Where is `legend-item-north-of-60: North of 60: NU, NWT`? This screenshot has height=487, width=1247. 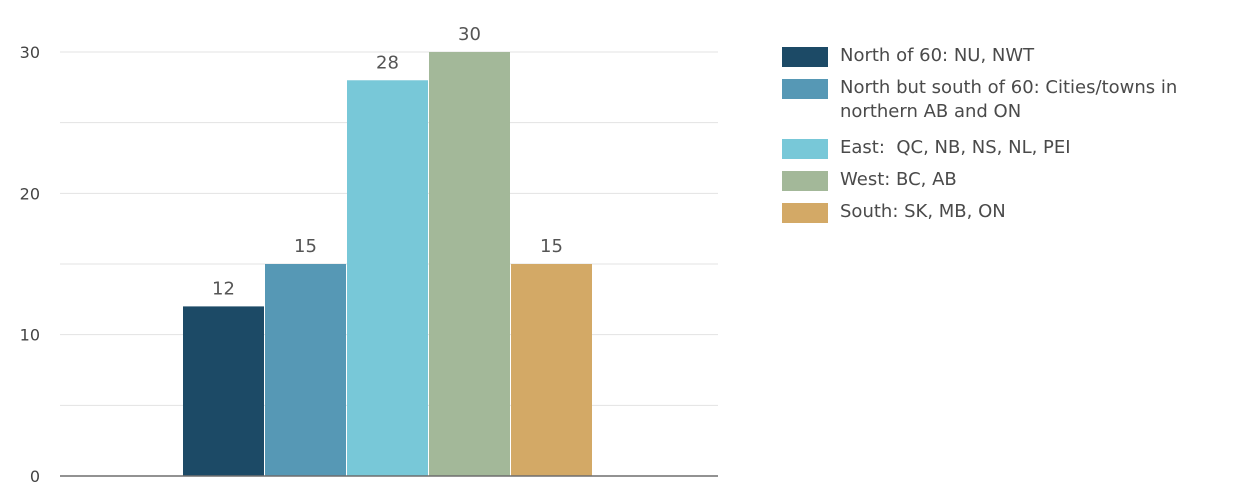 legend-item-north-of-60: North of 60: NU, NWT is located at coordinates (1012, 56).